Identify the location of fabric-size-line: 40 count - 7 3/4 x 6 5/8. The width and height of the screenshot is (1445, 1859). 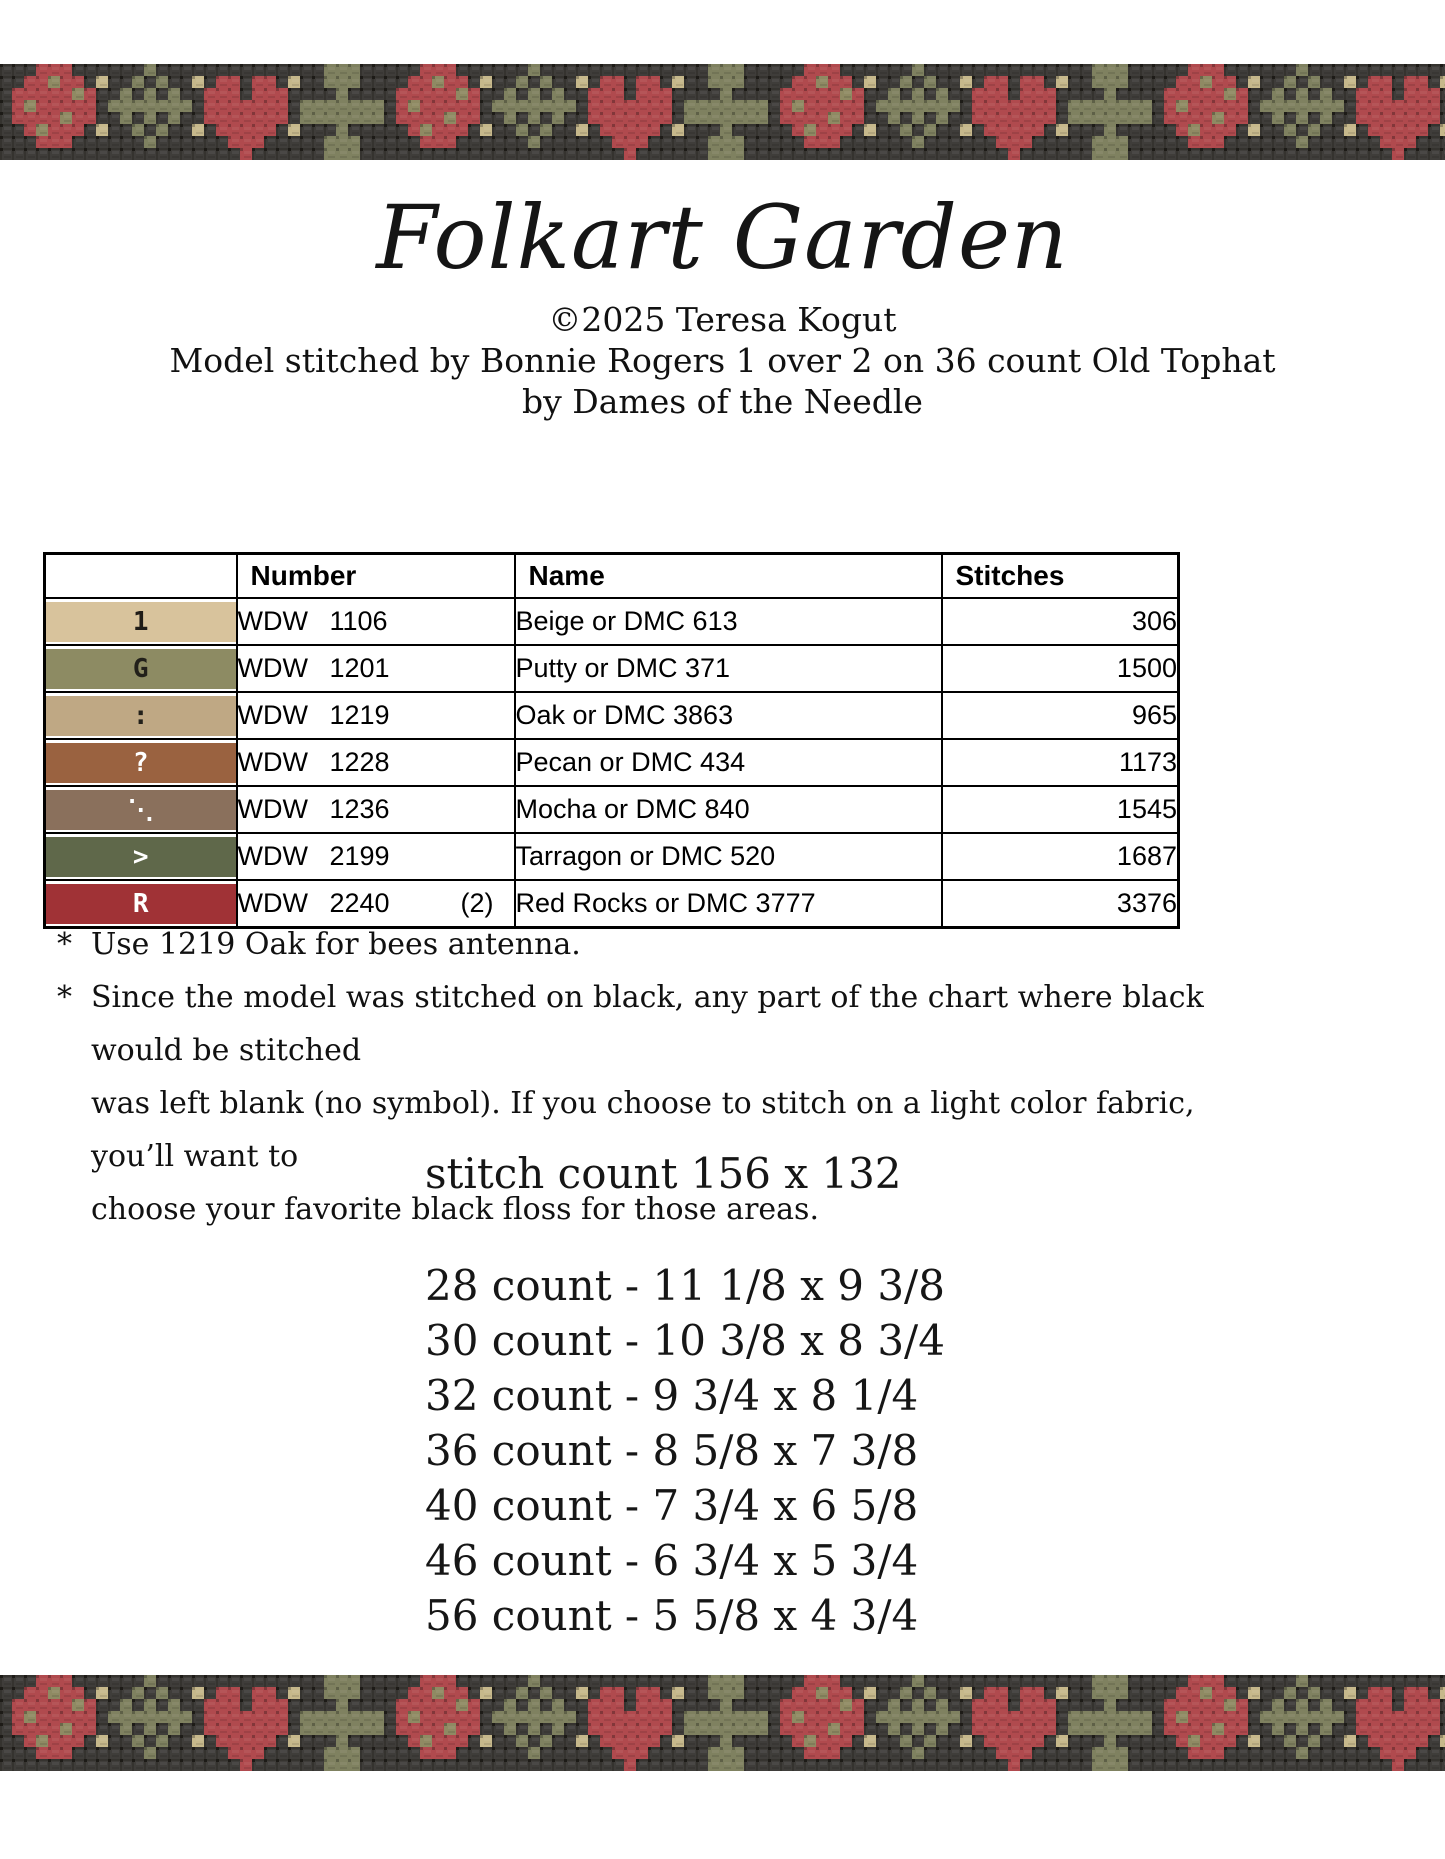
(672, 1505).